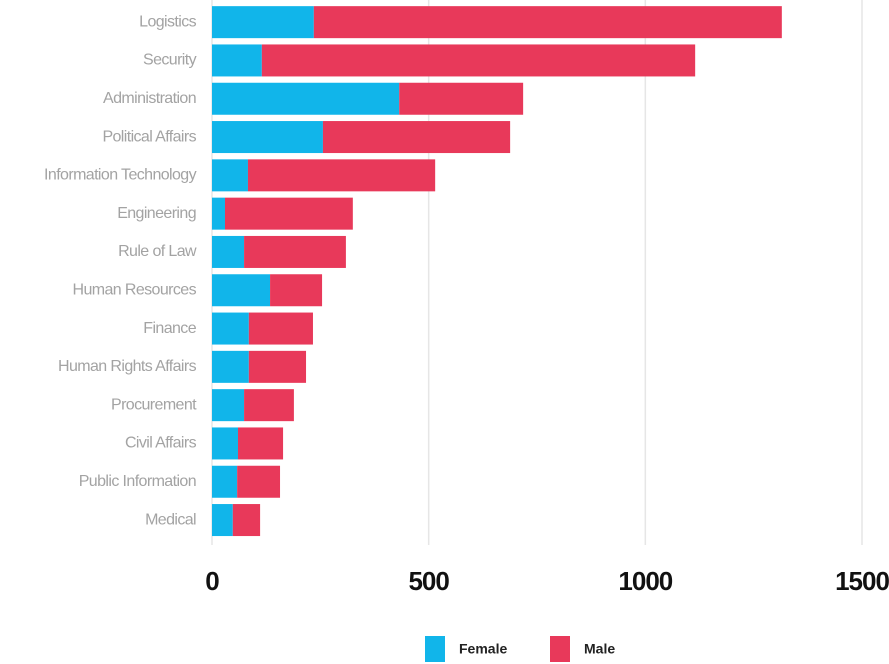 The image size is (889, 664). Describe the element at coordinates (212, 581) in the screenshot. I see `x-tick-label: 0` at that location.